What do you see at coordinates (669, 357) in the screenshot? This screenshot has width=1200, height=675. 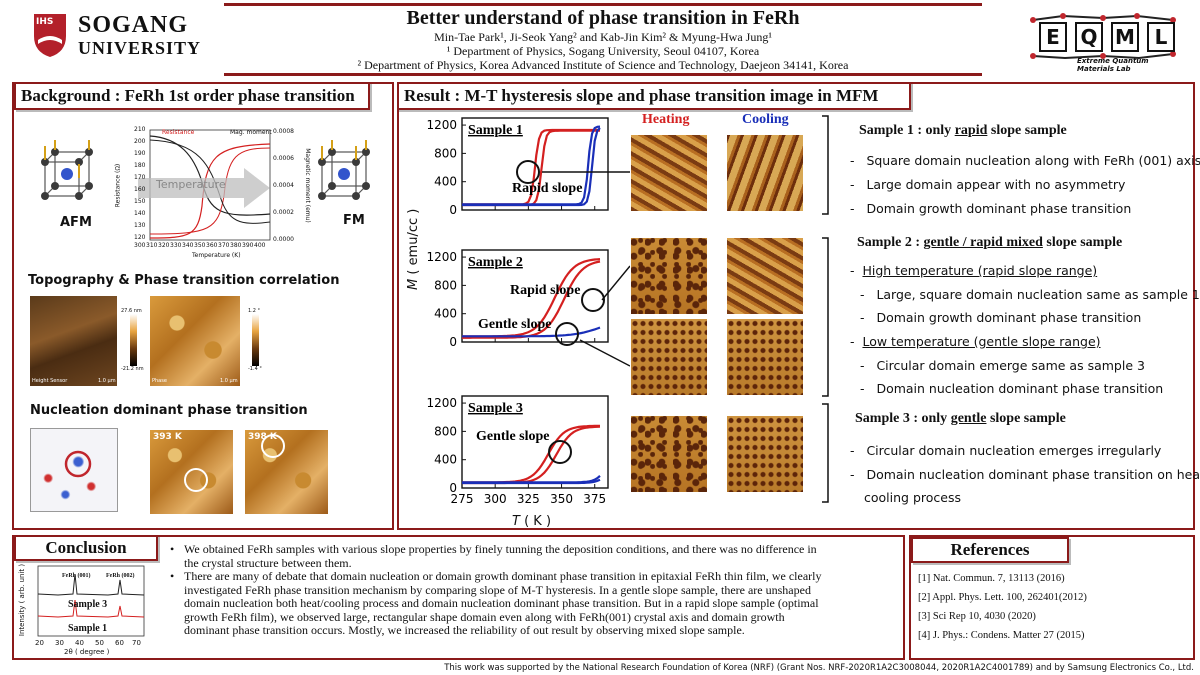 I see `mfm-s2-heating-low` at bounding box center [669, 357].